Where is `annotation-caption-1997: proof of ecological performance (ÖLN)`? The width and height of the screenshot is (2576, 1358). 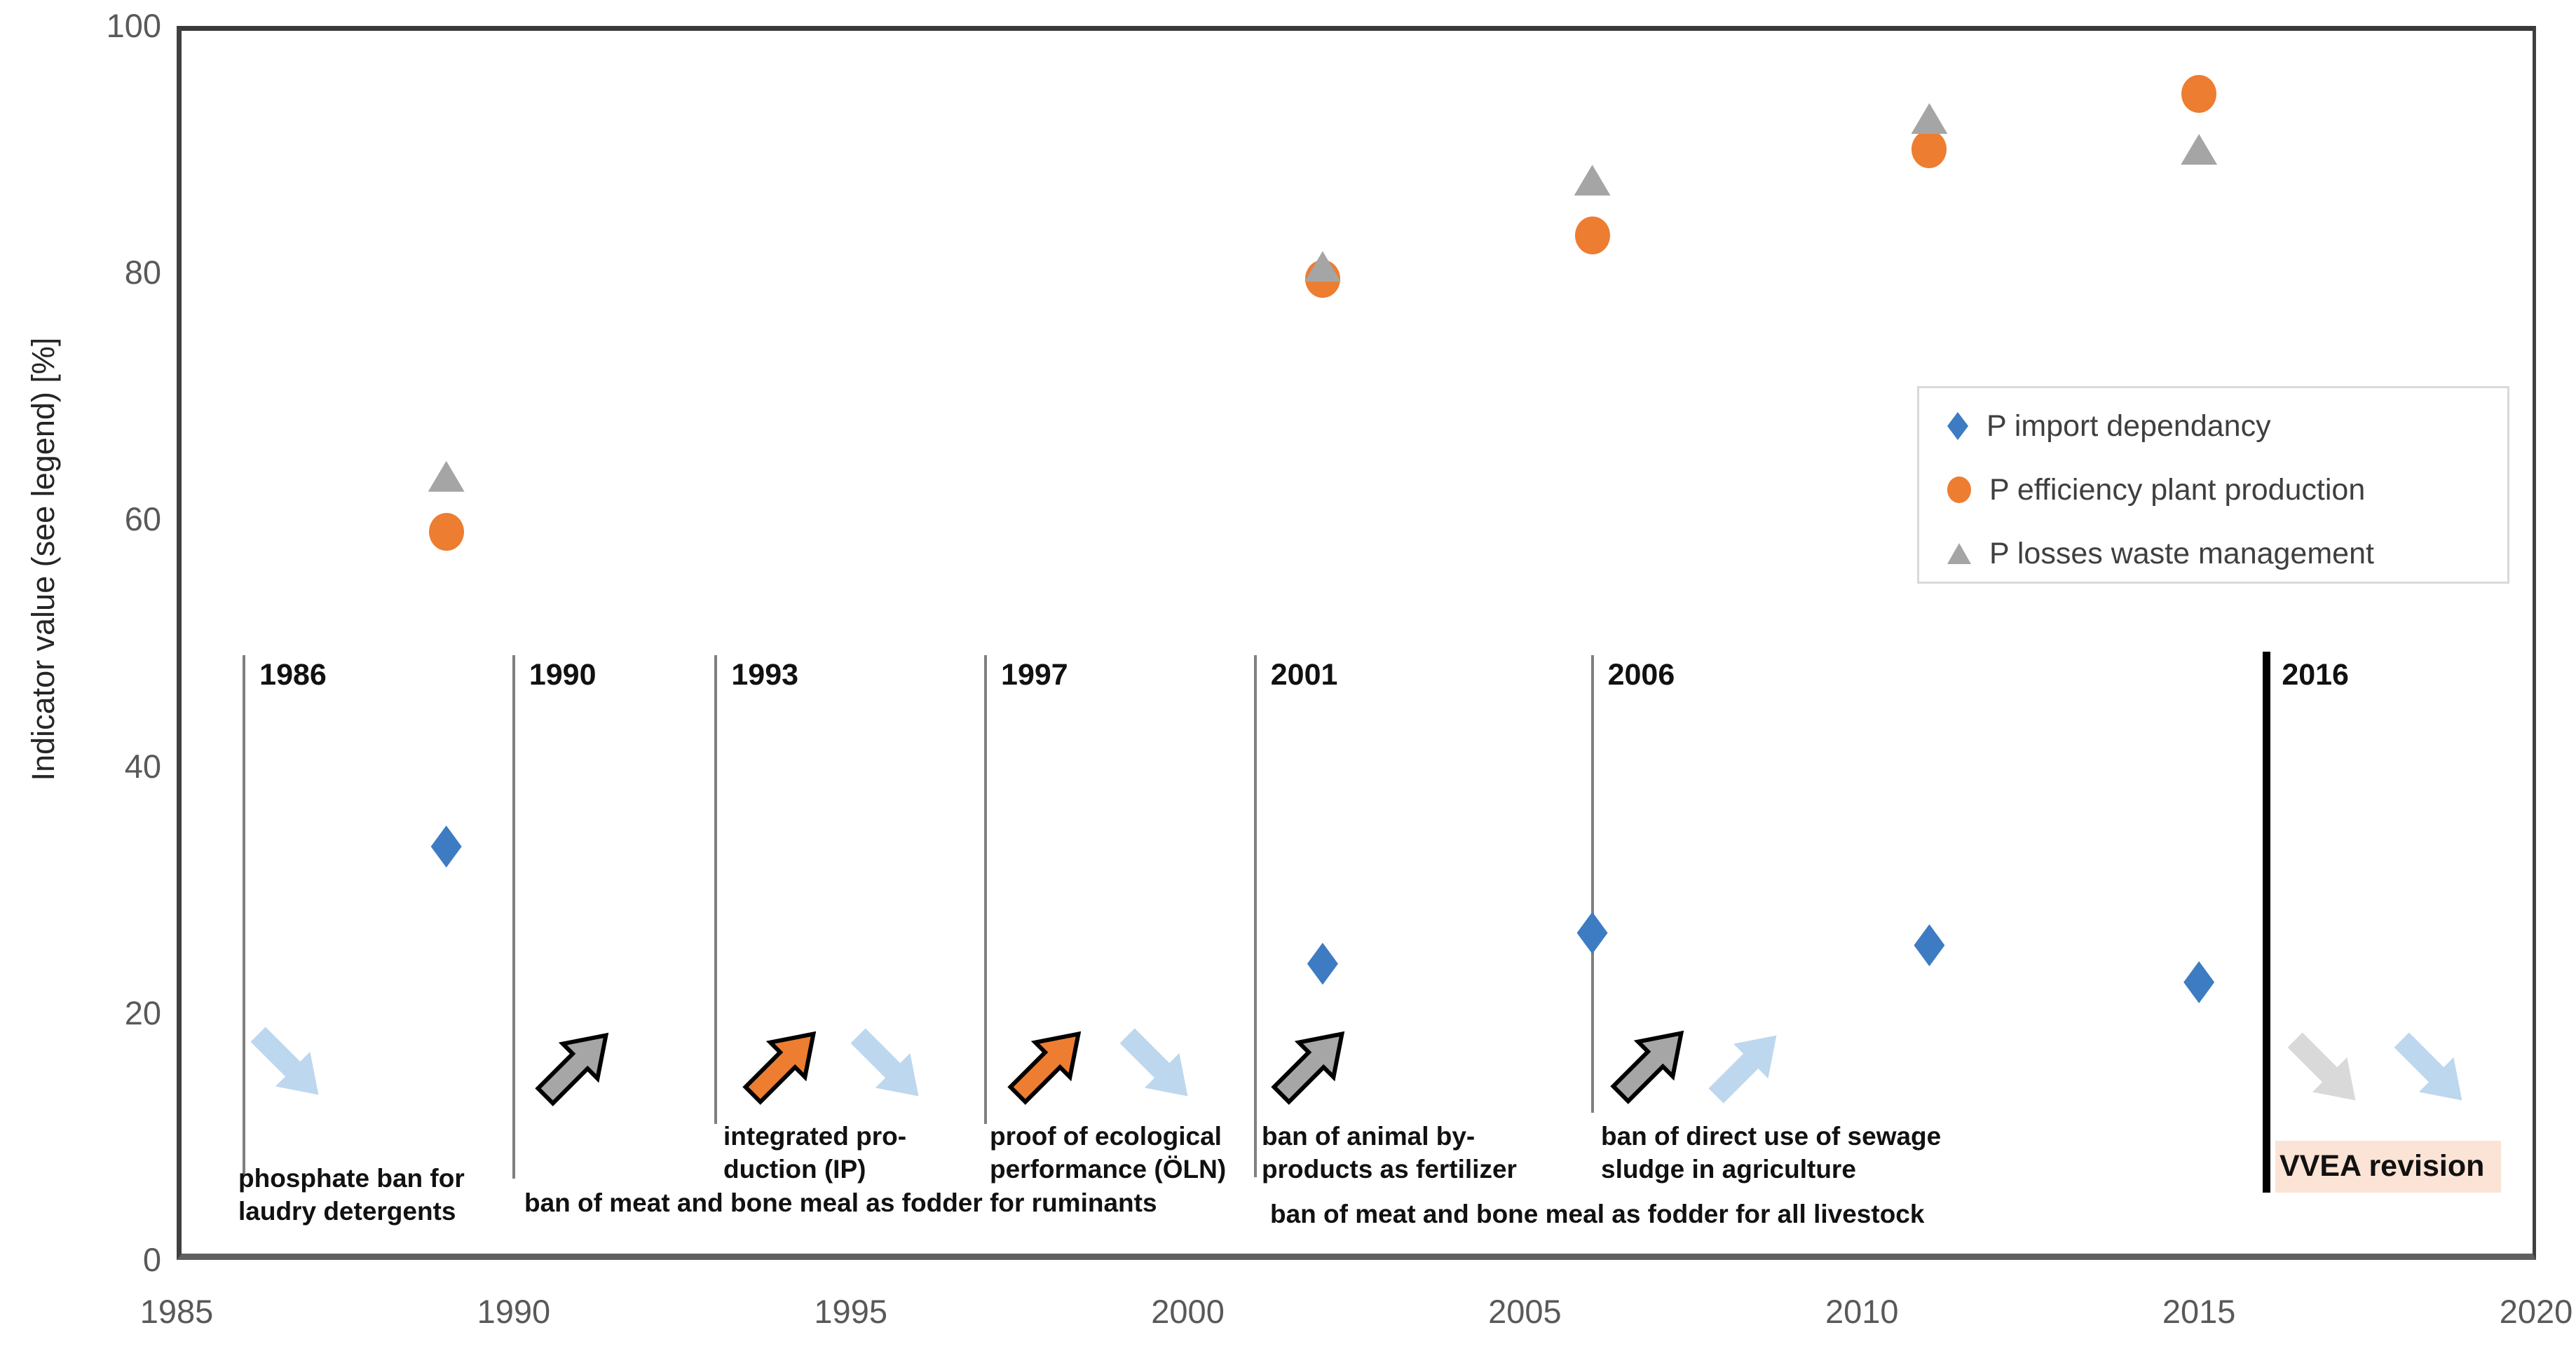
annotation-caption-1997: proof of ecological performance (ÖLN) is located at coordinates (1108, 1153).